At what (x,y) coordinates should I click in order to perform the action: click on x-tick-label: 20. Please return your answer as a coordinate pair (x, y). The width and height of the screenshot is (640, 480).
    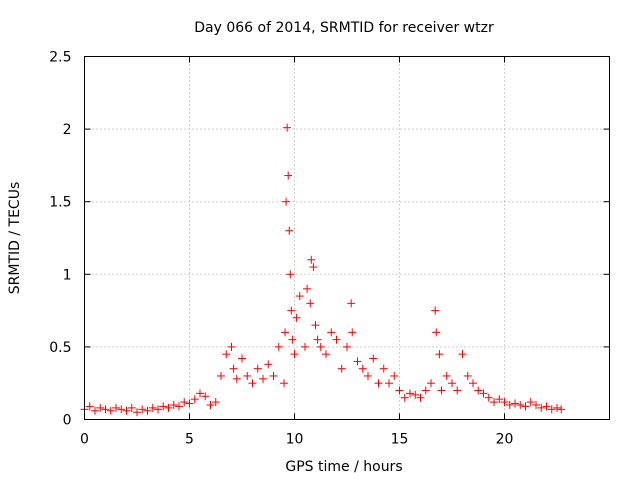
    Looking at the image, I should click on (505, 440).